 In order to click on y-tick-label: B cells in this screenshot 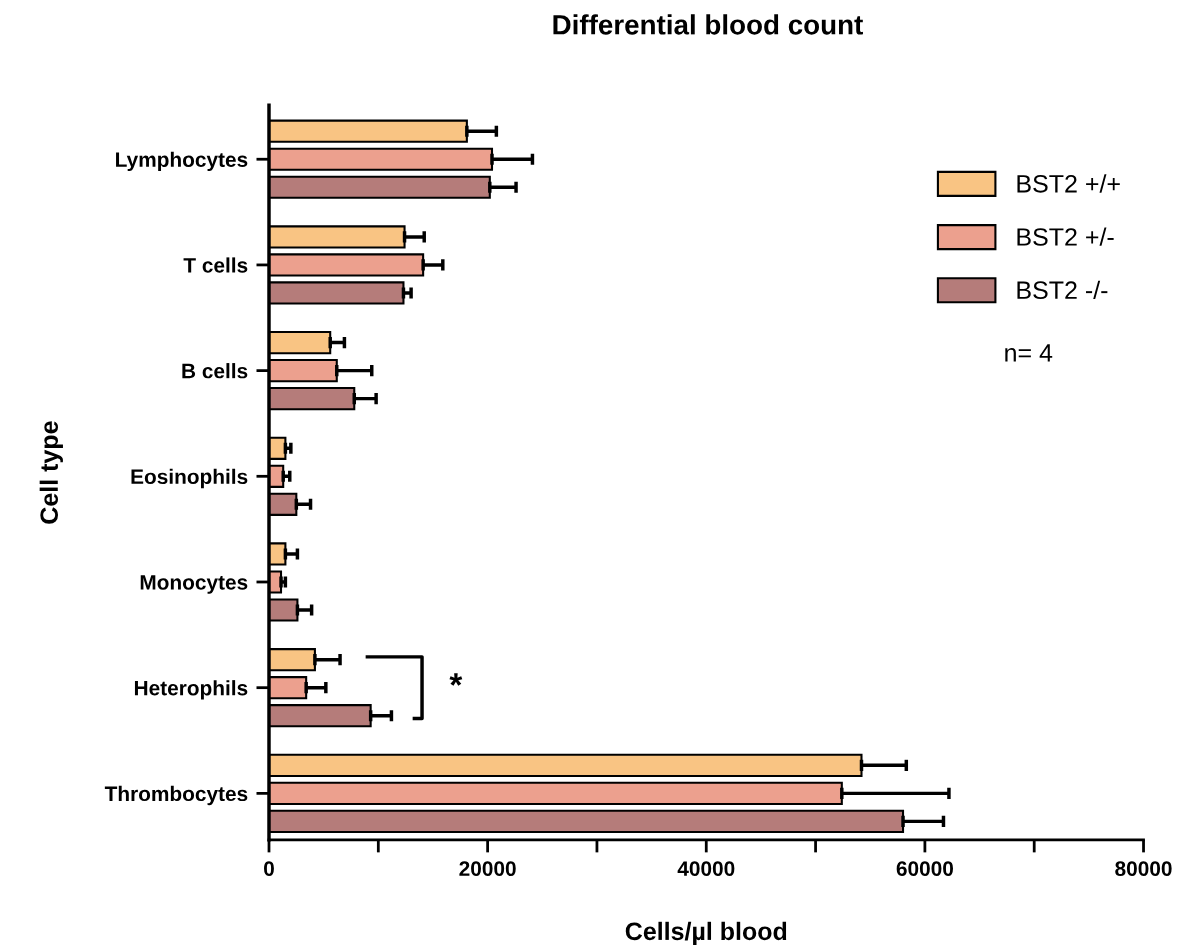, I will do `click(215, 371)`.